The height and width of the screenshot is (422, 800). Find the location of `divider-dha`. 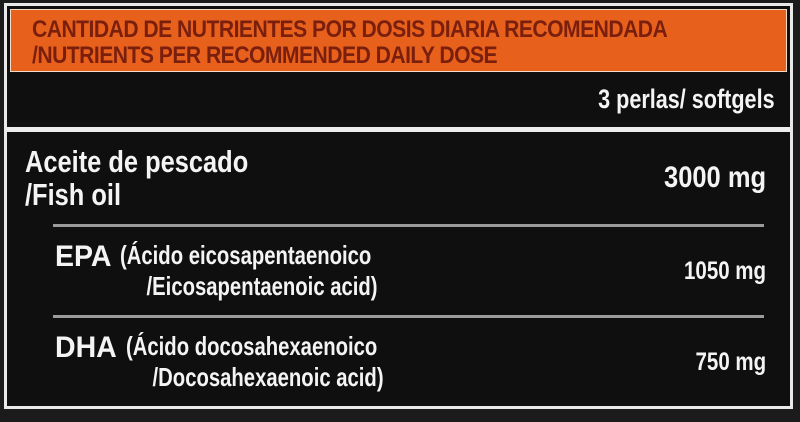

divider-dha is located at coordinates (408, 316).